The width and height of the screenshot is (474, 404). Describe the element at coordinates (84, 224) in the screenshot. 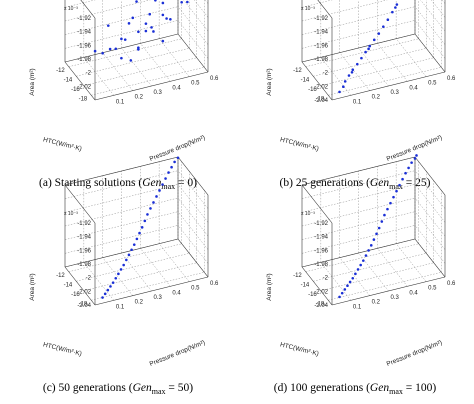

I see `z-tick-label: -1.92` at that location.